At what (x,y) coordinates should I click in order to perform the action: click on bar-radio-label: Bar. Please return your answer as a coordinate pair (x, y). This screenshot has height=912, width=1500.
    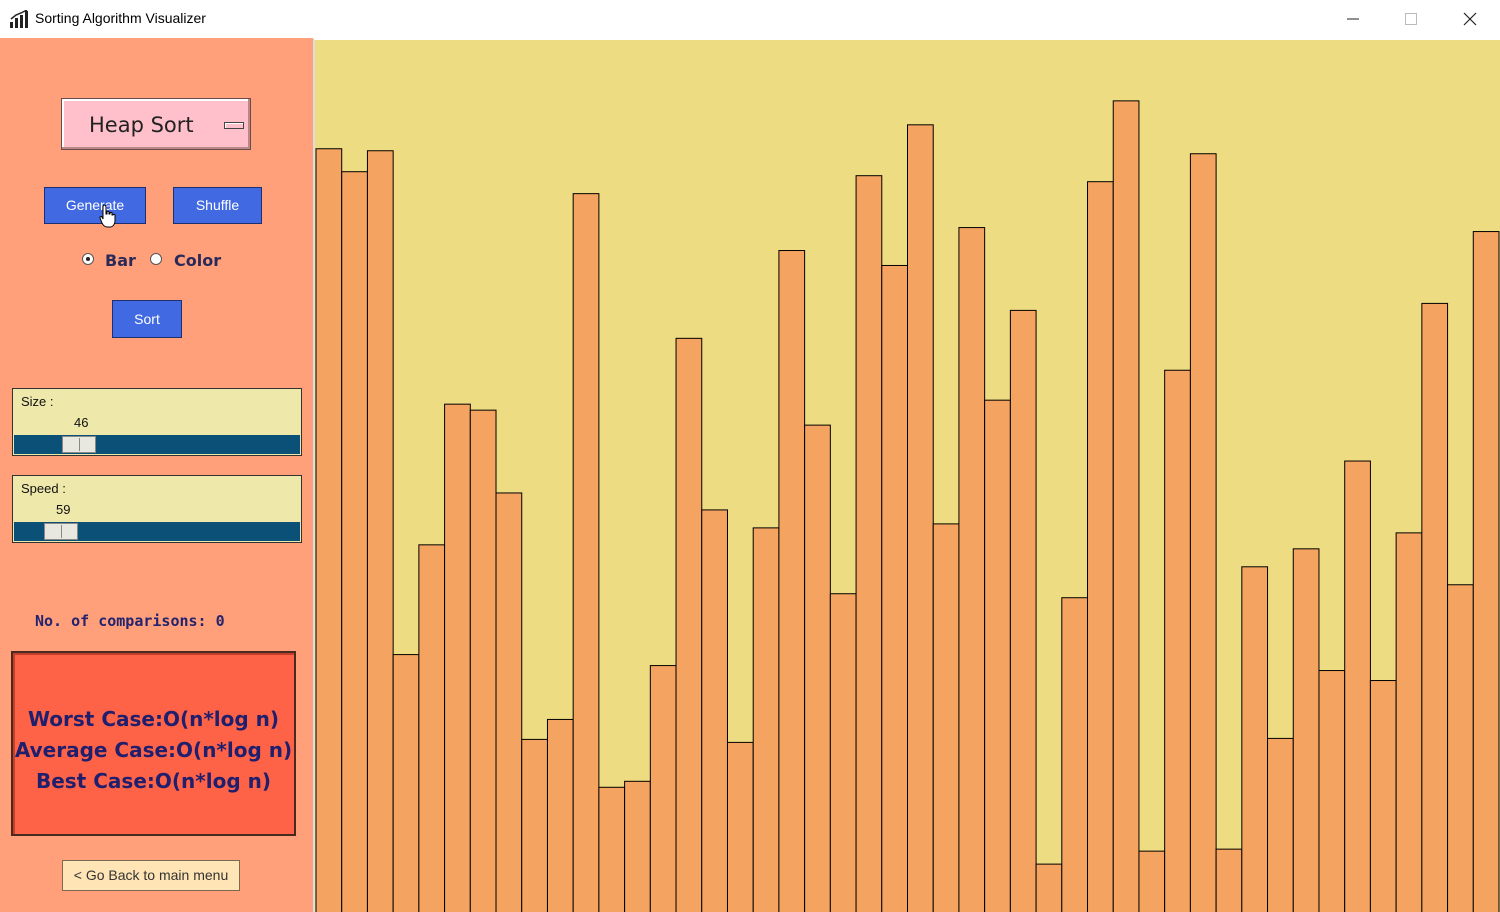
    Looking at the image, I should click on (120, 260).